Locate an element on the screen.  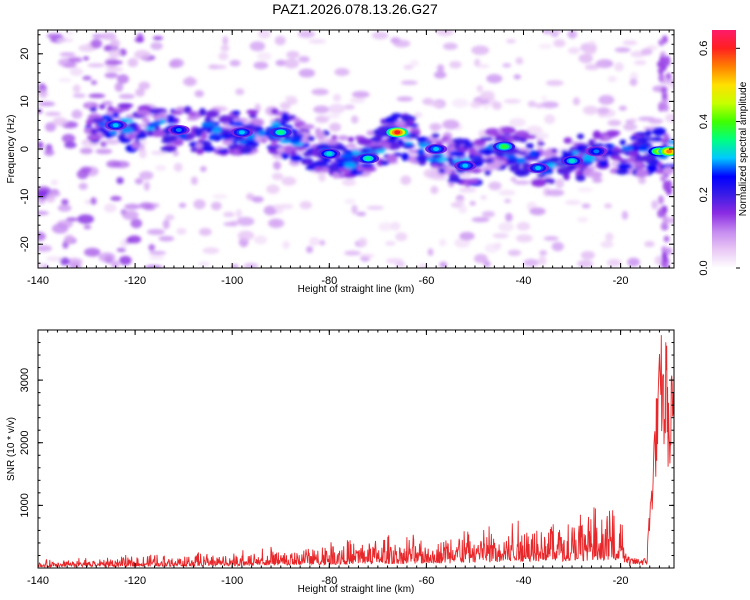
snr-x-tick-label: -40 is located at coordinates (524, 581).